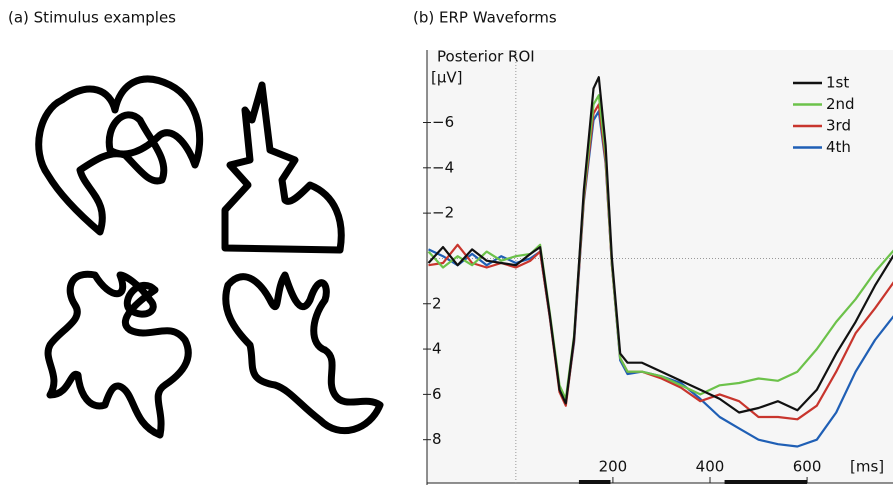 This screenshot has width=893, height=485. What do you see at coordinates (837, 83) in the screenshot?
I see `legend-label: 1st` at bounding box center [837, 83].